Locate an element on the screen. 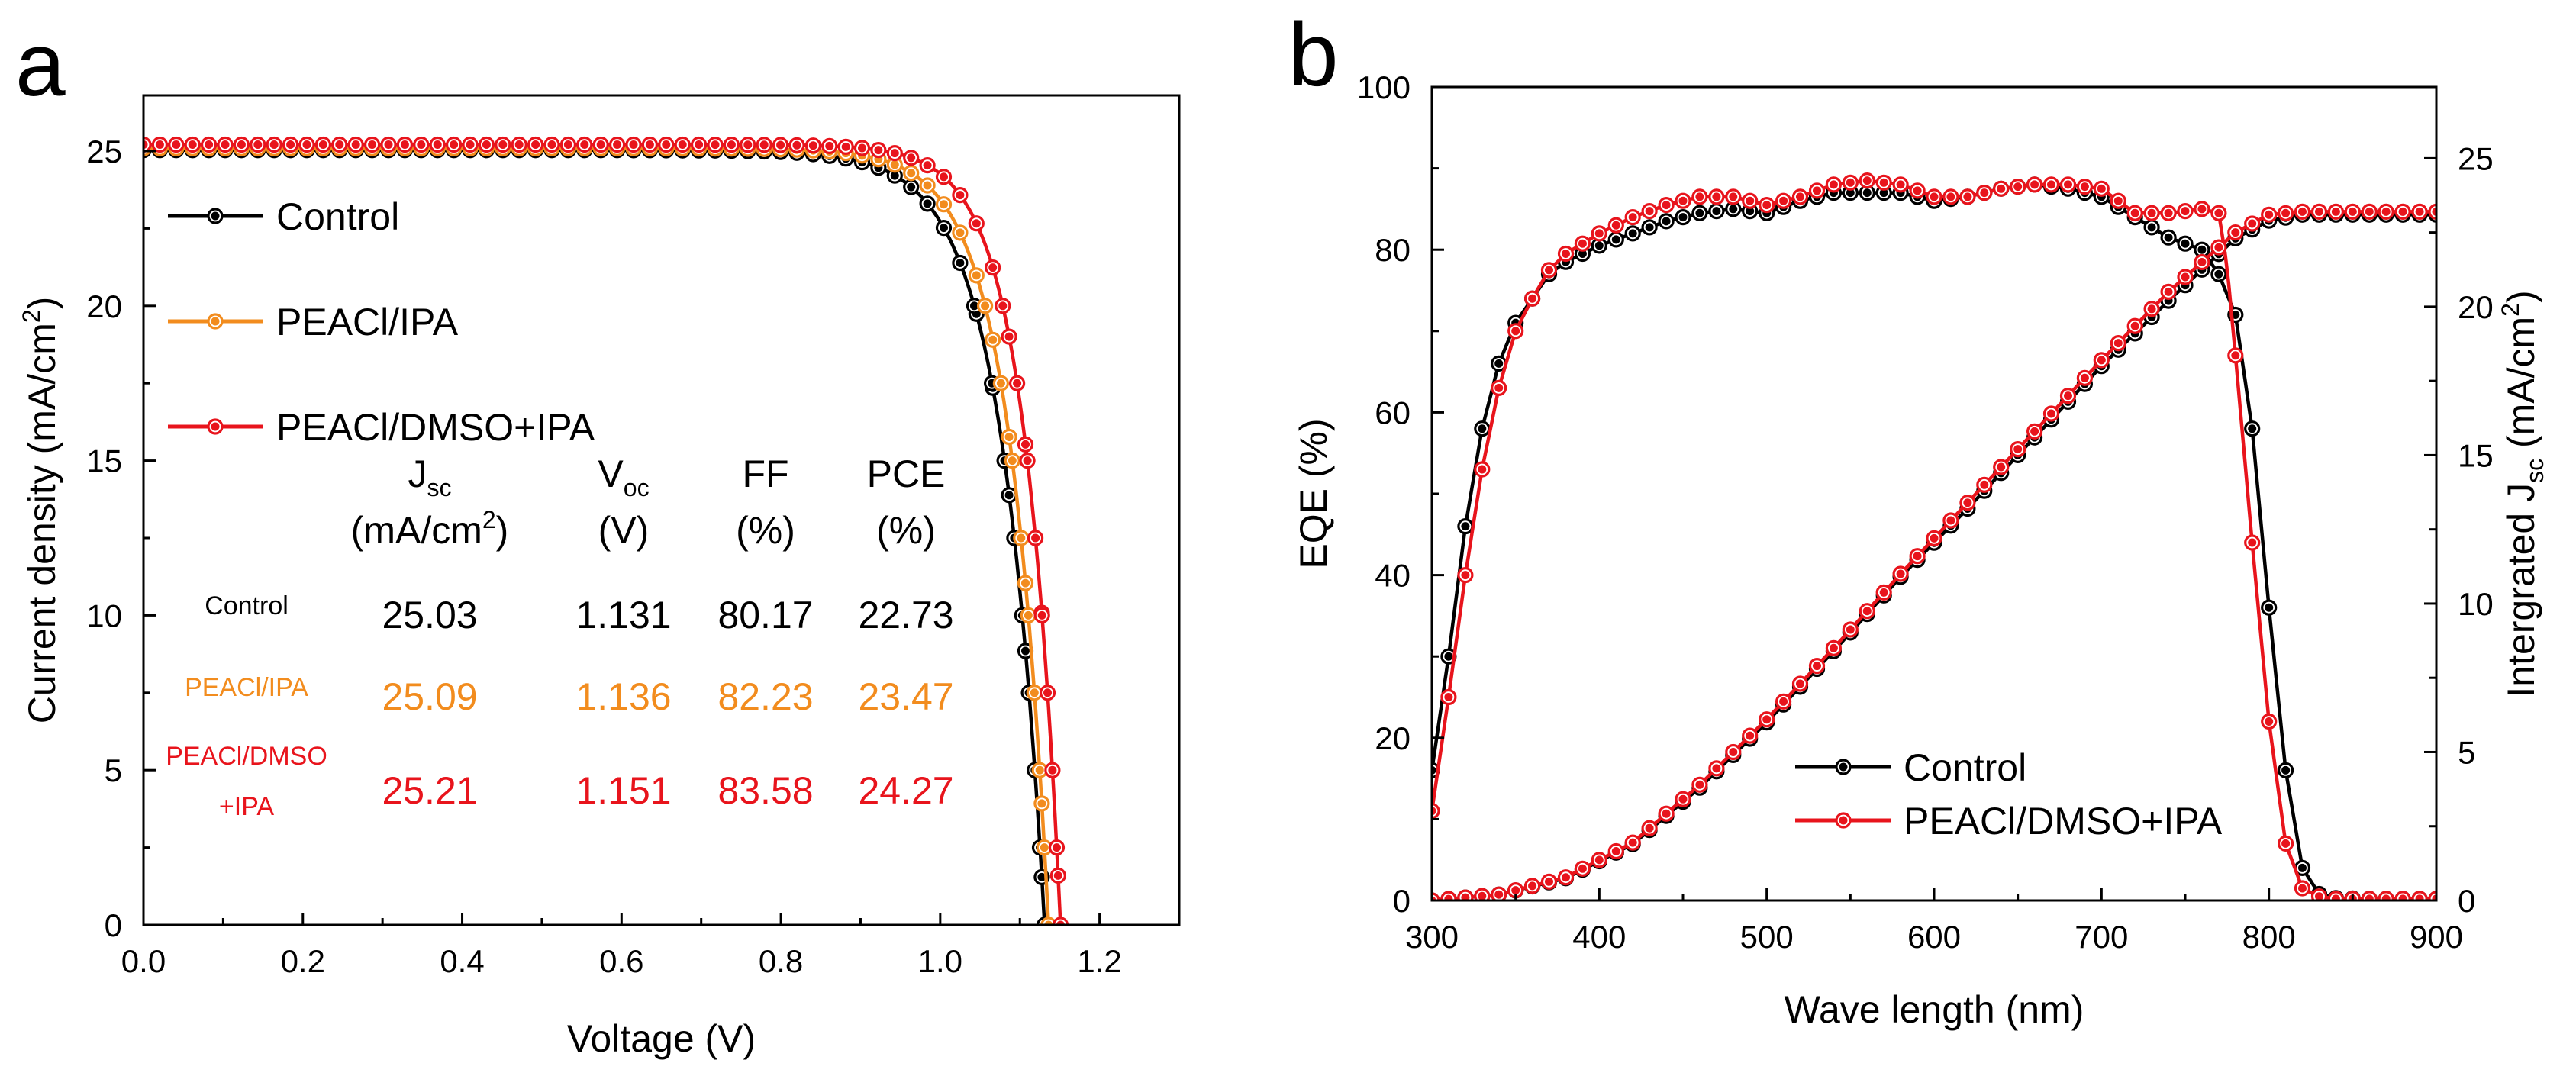  xtick-label-a: 1.0 is located at coordinates (940, 961).